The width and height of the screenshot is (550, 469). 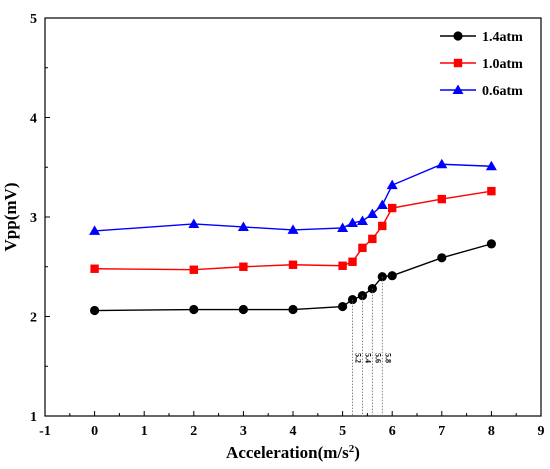 I want to click on x-tick-label: -1, so click(x=45, y=431).